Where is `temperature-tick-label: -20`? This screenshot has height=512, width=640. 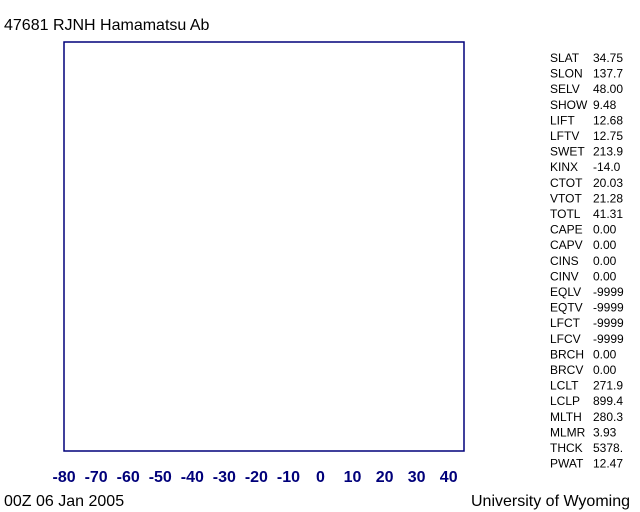
temperature-tick-label: -20 is located at coordinates (256, 477).